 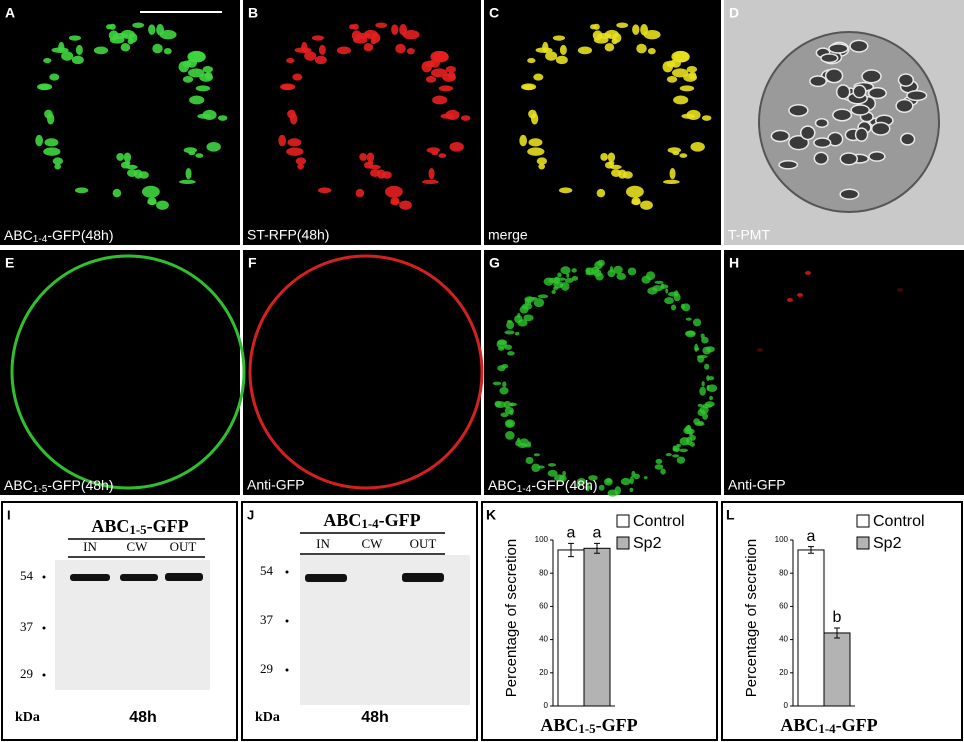 I want to click on marker-label: 37, so click(x=27, y=626).